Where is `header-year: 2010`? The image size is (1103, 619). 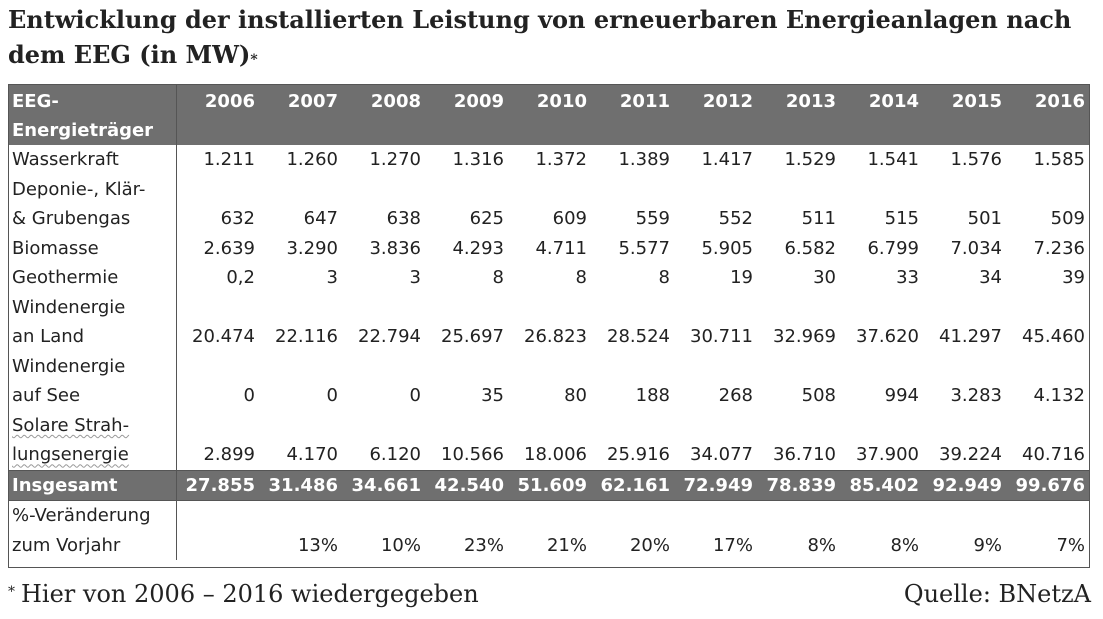 header-year: 2010 is located at coordinates (549, 115).